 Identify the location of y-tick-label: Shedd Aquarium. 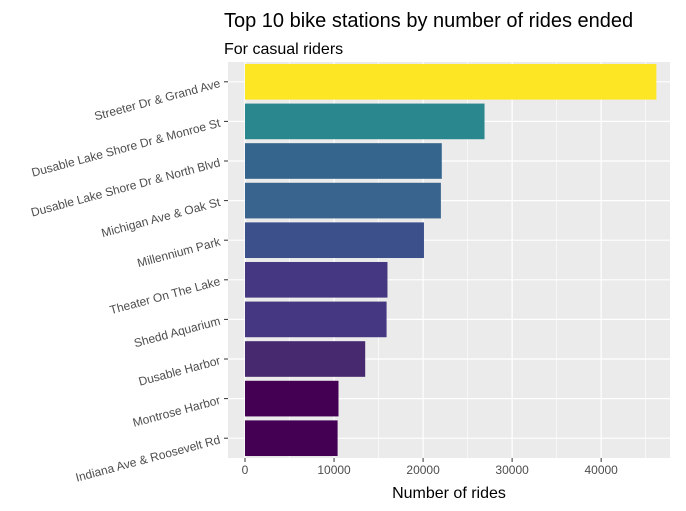
(176, 332).